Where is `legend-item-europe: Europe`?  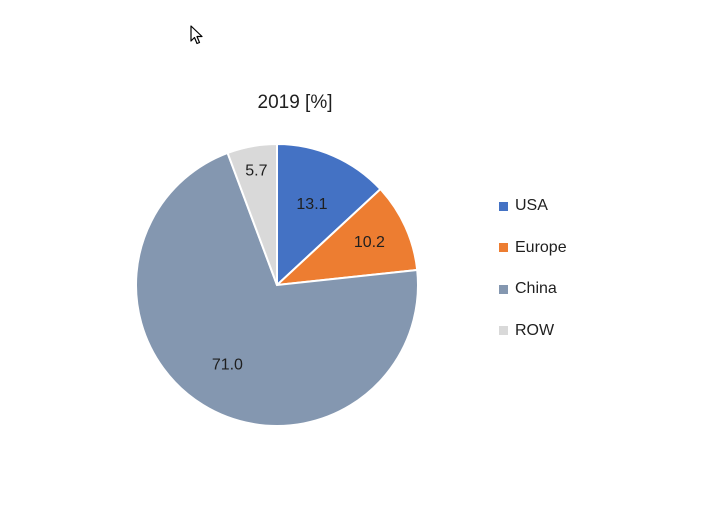
legend-item-europe: Europe is located at coordinates (559, 248).